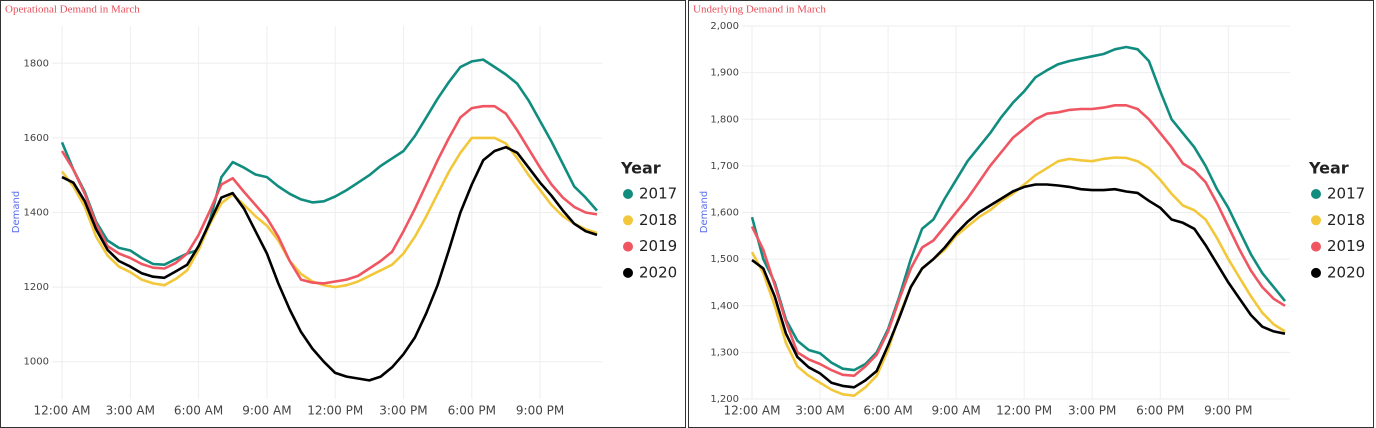 The width and height of the screenshot is (1376, 428). Describe the element at coordinates (724, 213) in the screenshot. I see `y-tick-label: 1,600` at that location.